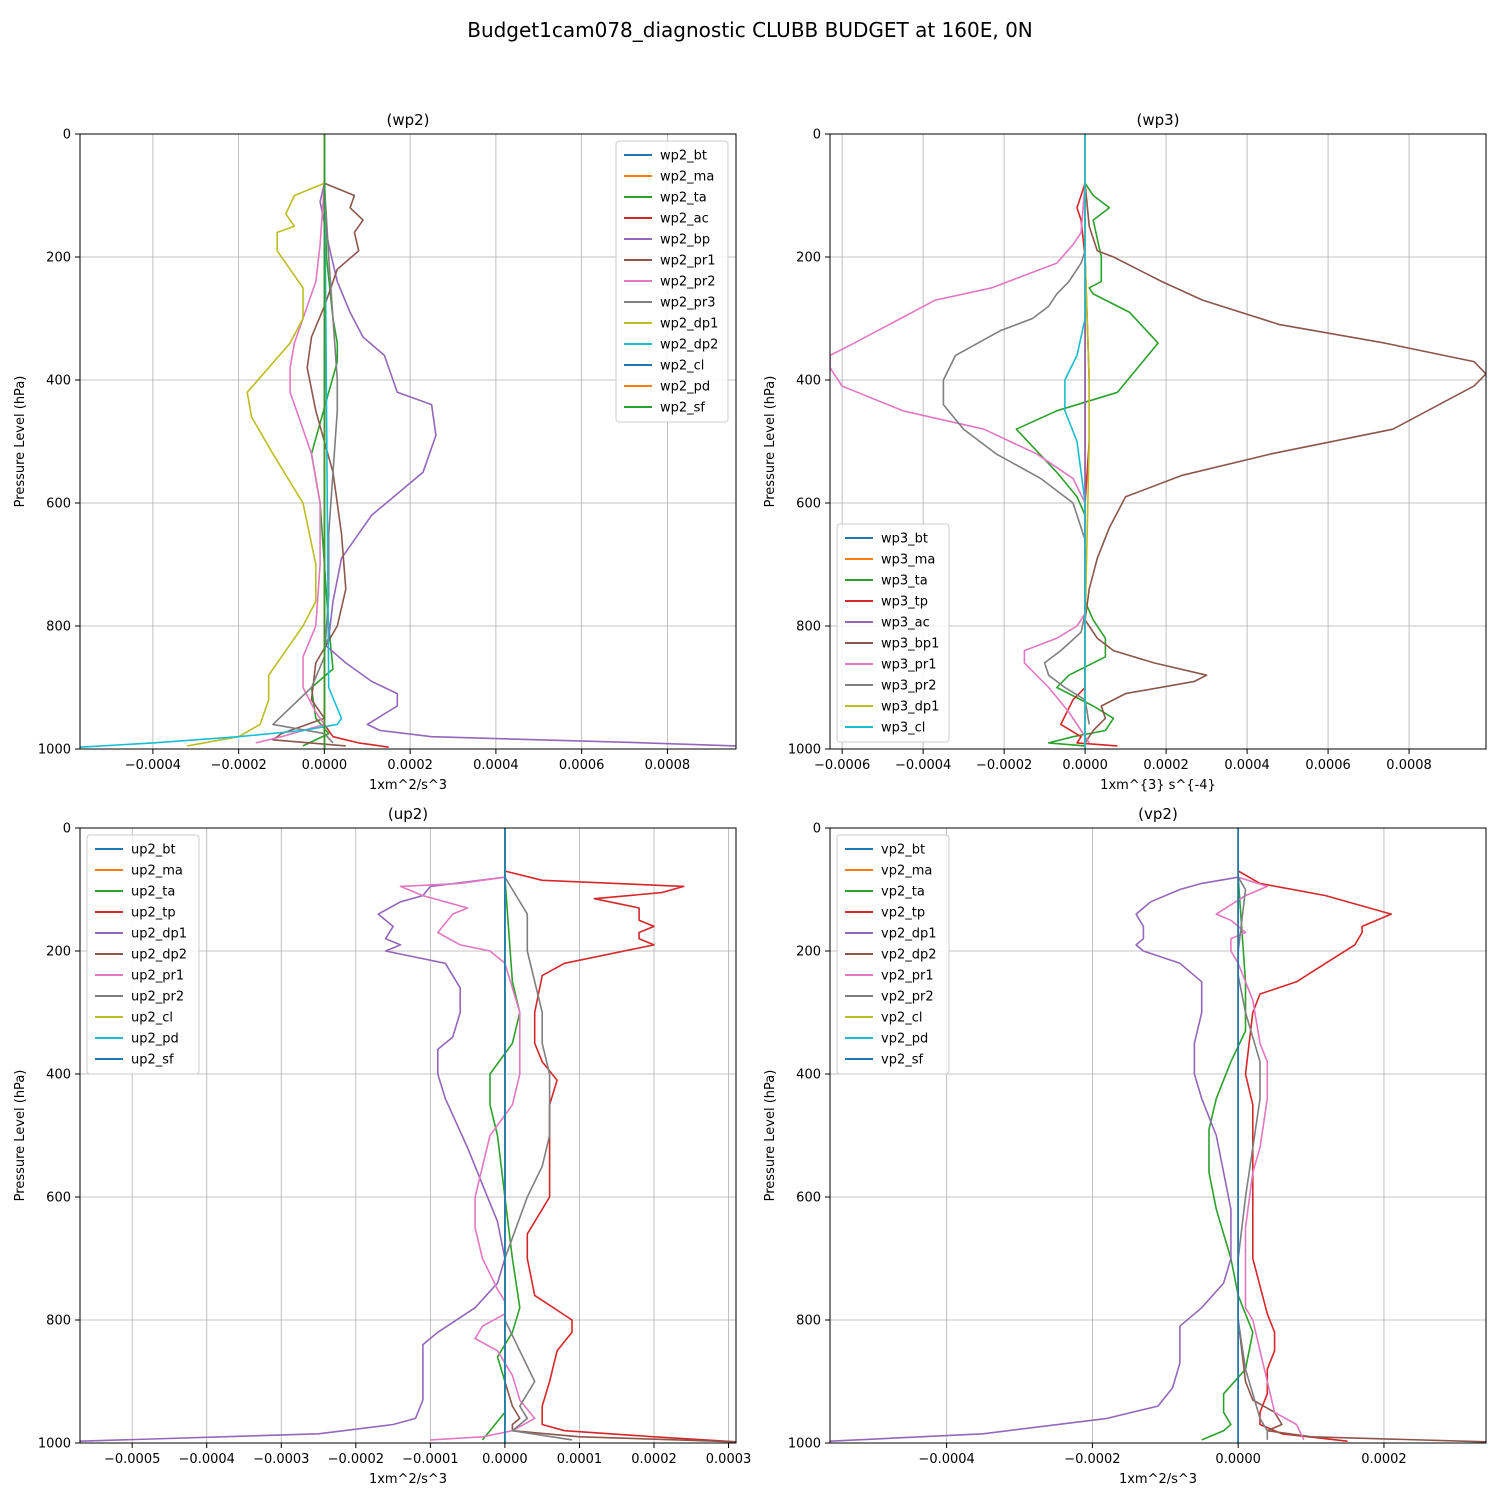  What do you see at coordinates (909, 665) in the screenshot?
I see `legend-label: wp3_pr1` at bounding box center [909, 665].